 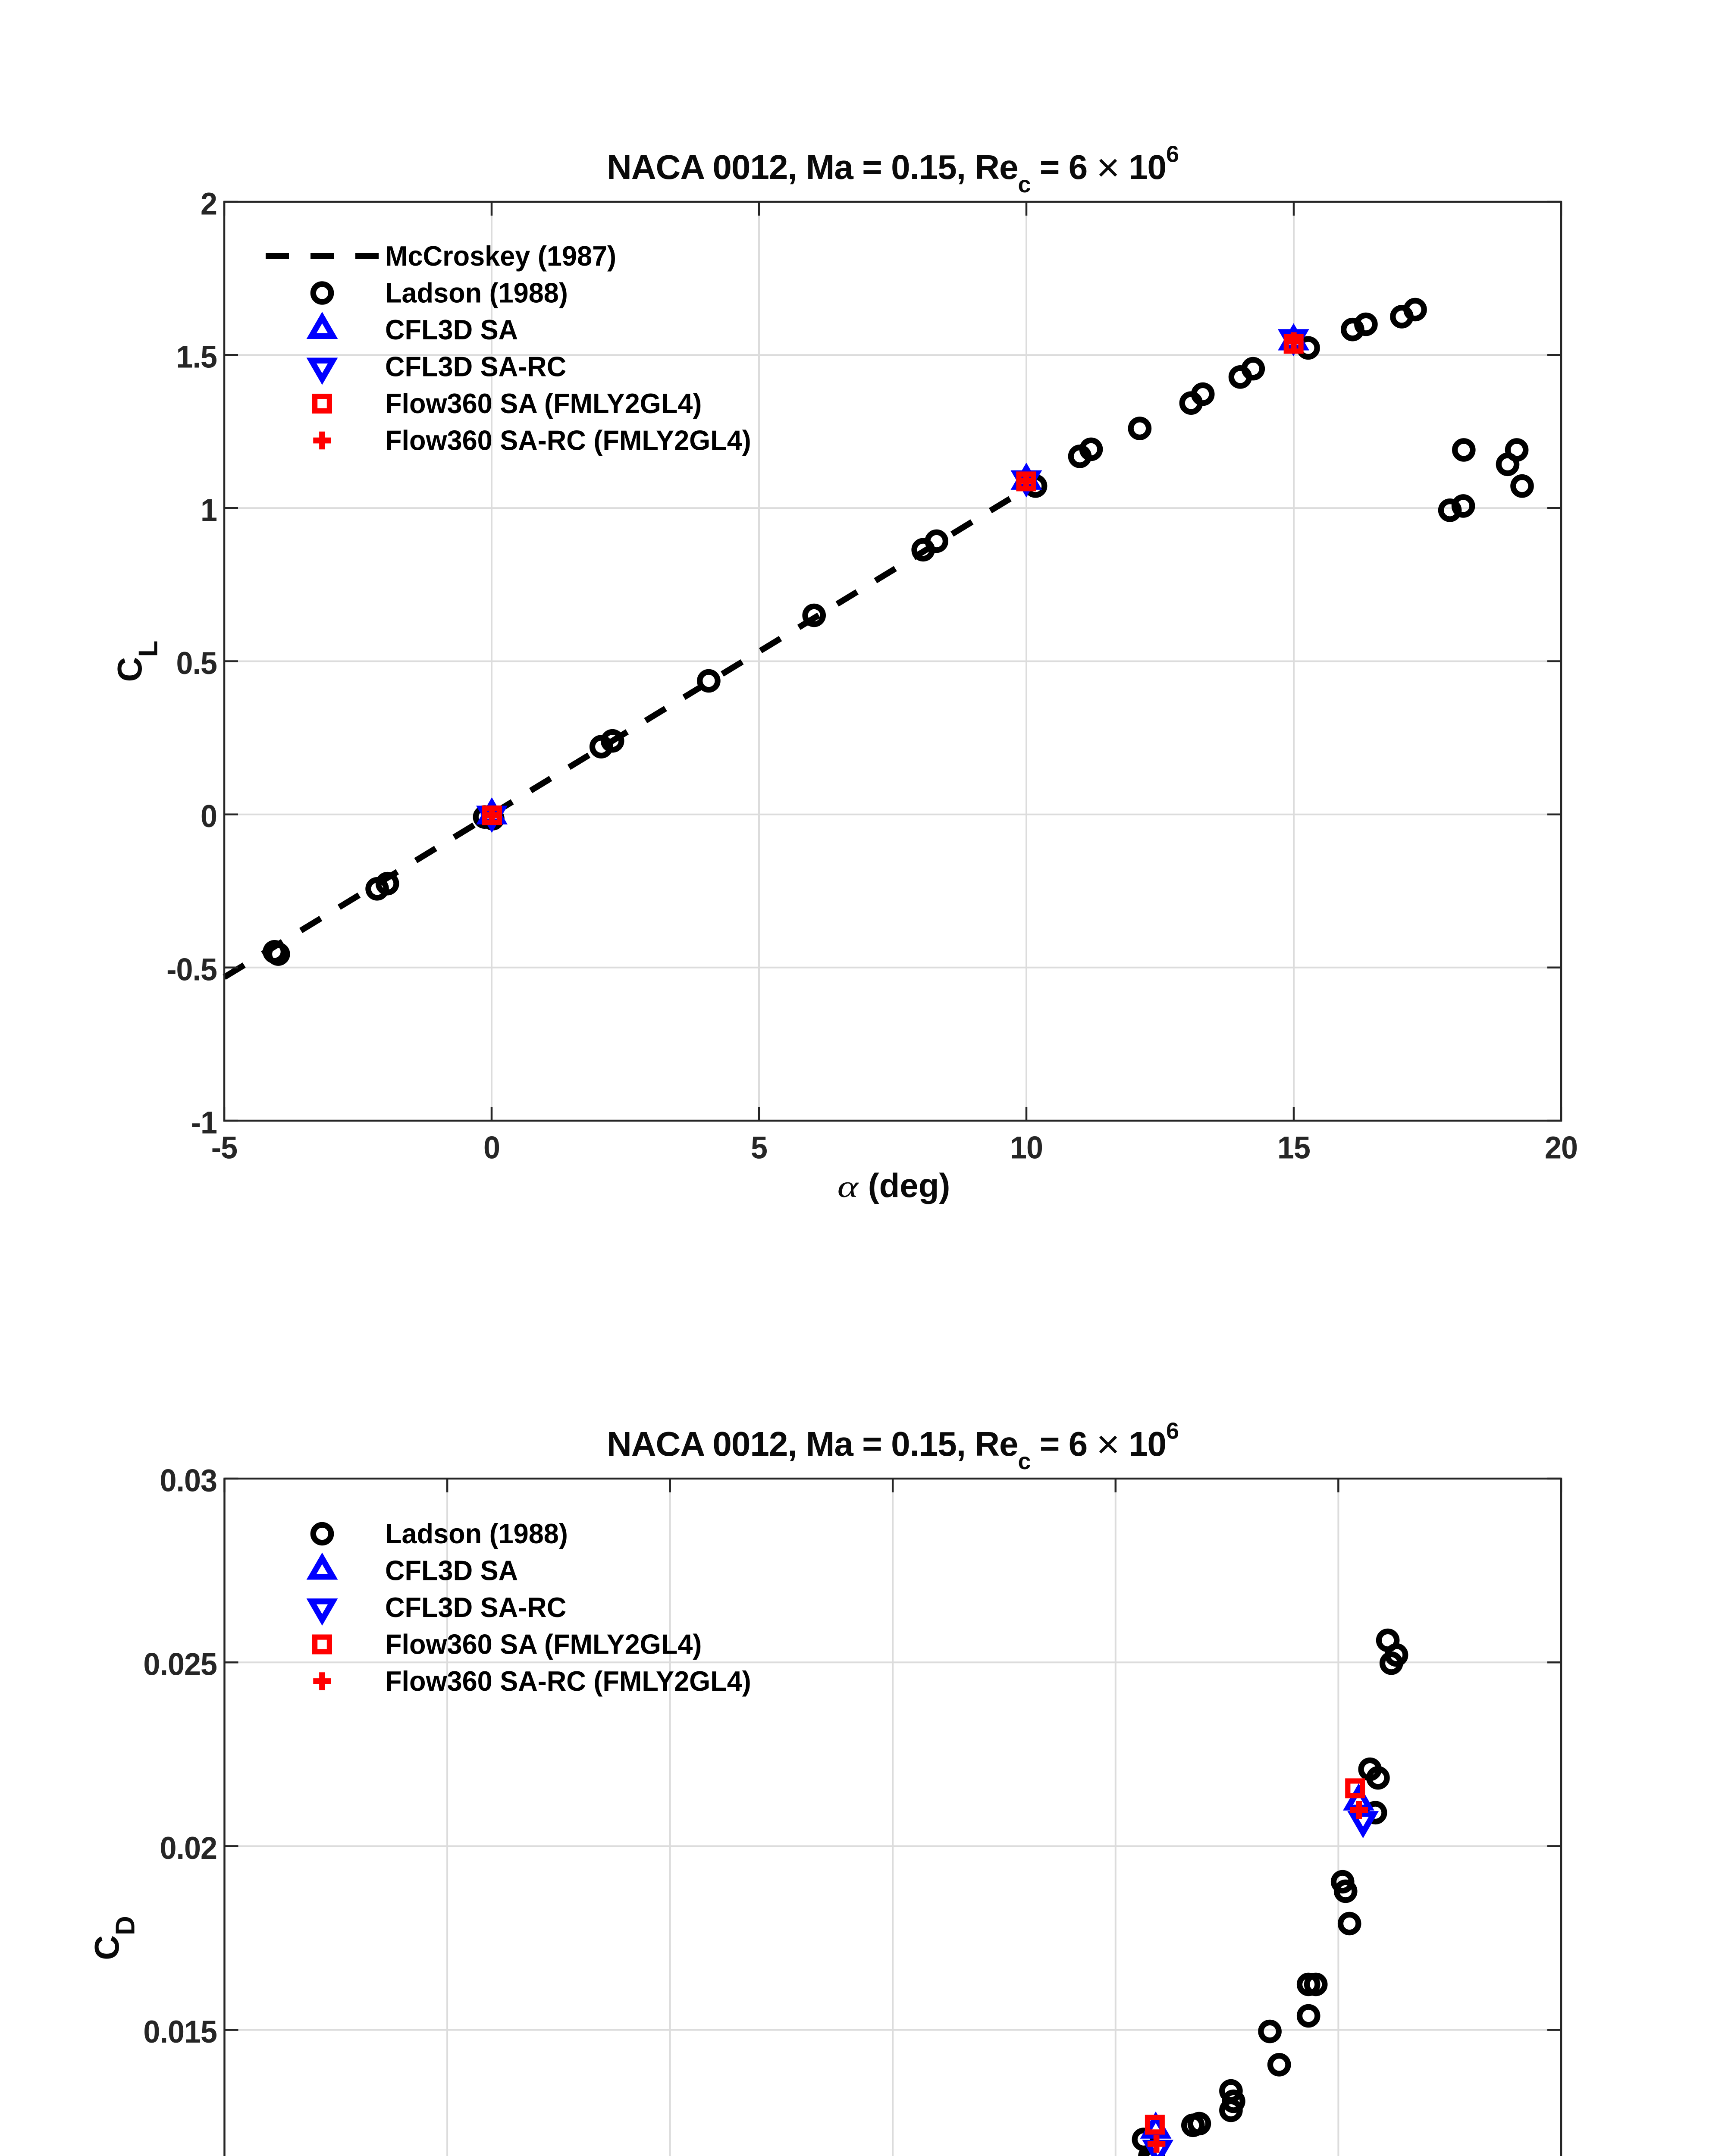 What do you see at coordinates (909, 1185) in the screenshot?
I see `svg-text: (deg)` at bounding box center [909, 1185].